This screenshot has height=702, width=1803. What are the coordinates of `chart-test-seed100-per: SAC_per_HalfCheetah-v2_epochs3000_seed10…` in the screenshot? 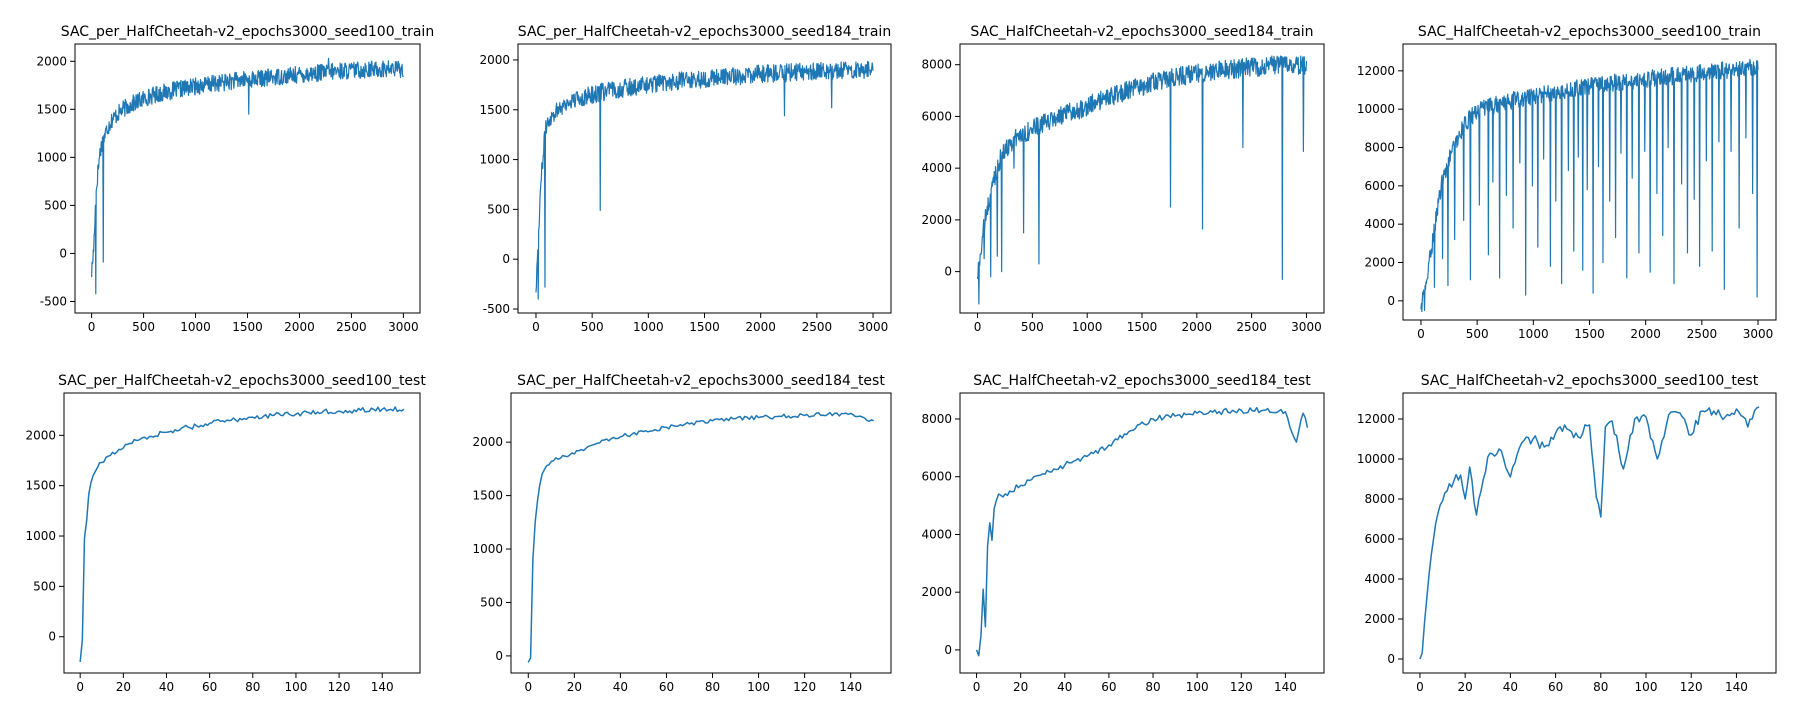 It's located at (225, 533).